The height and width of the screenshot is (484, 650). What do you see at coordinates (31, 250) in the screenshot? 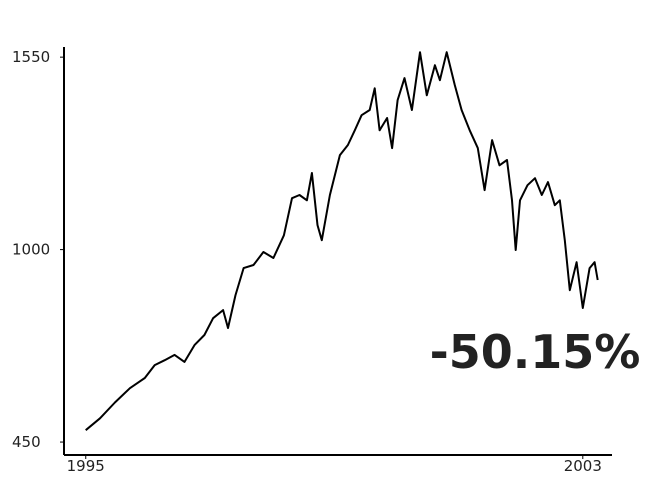
I see `y-tick-label: 1000` at bounding box center [31, 250].